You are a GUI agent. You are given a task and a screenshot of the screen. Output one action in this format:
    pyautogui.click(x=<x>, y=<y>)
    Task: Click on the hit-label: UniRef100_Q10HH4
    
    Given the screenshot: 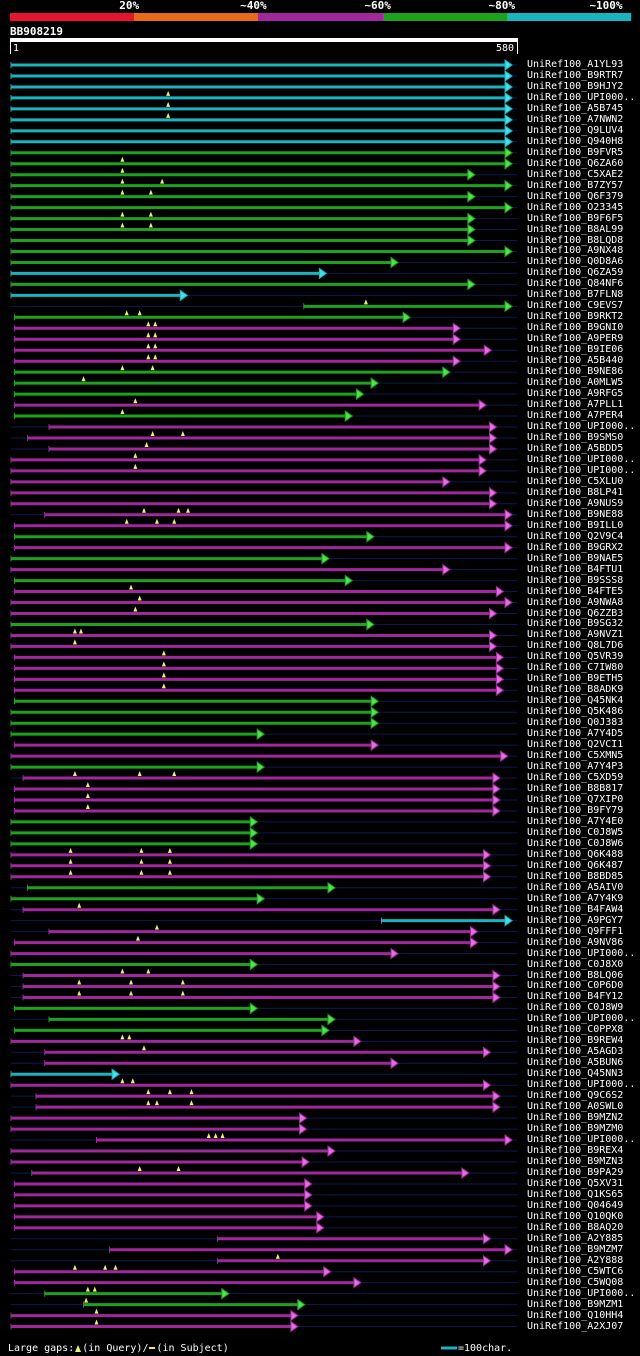 What is the action you would take?
    pyautogui.click(x=575, y=1315)
    